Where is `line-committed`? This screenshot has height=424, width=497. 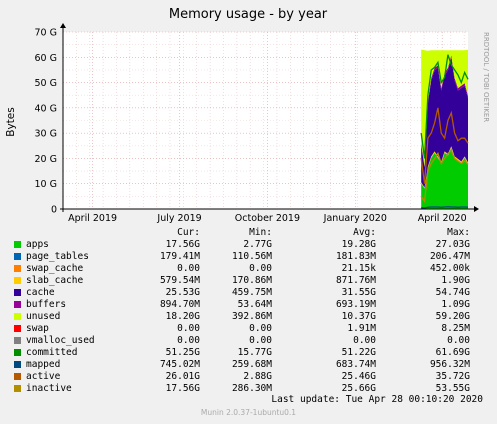
line-committed is located at coordinates (444, 106).